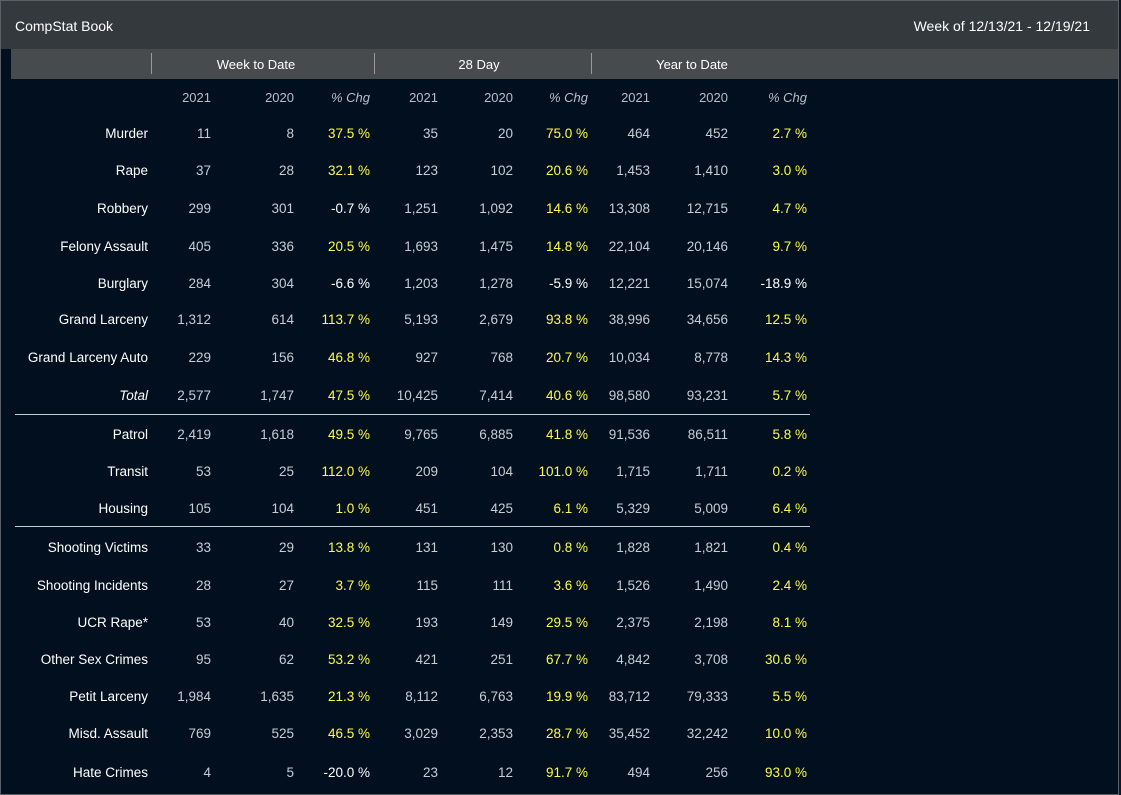 The image size is (1121, 795). What do you see at coordinates (711, 547) in the screenshot?
I see `value-cell: 1,821` at bounding box center [711, 547].